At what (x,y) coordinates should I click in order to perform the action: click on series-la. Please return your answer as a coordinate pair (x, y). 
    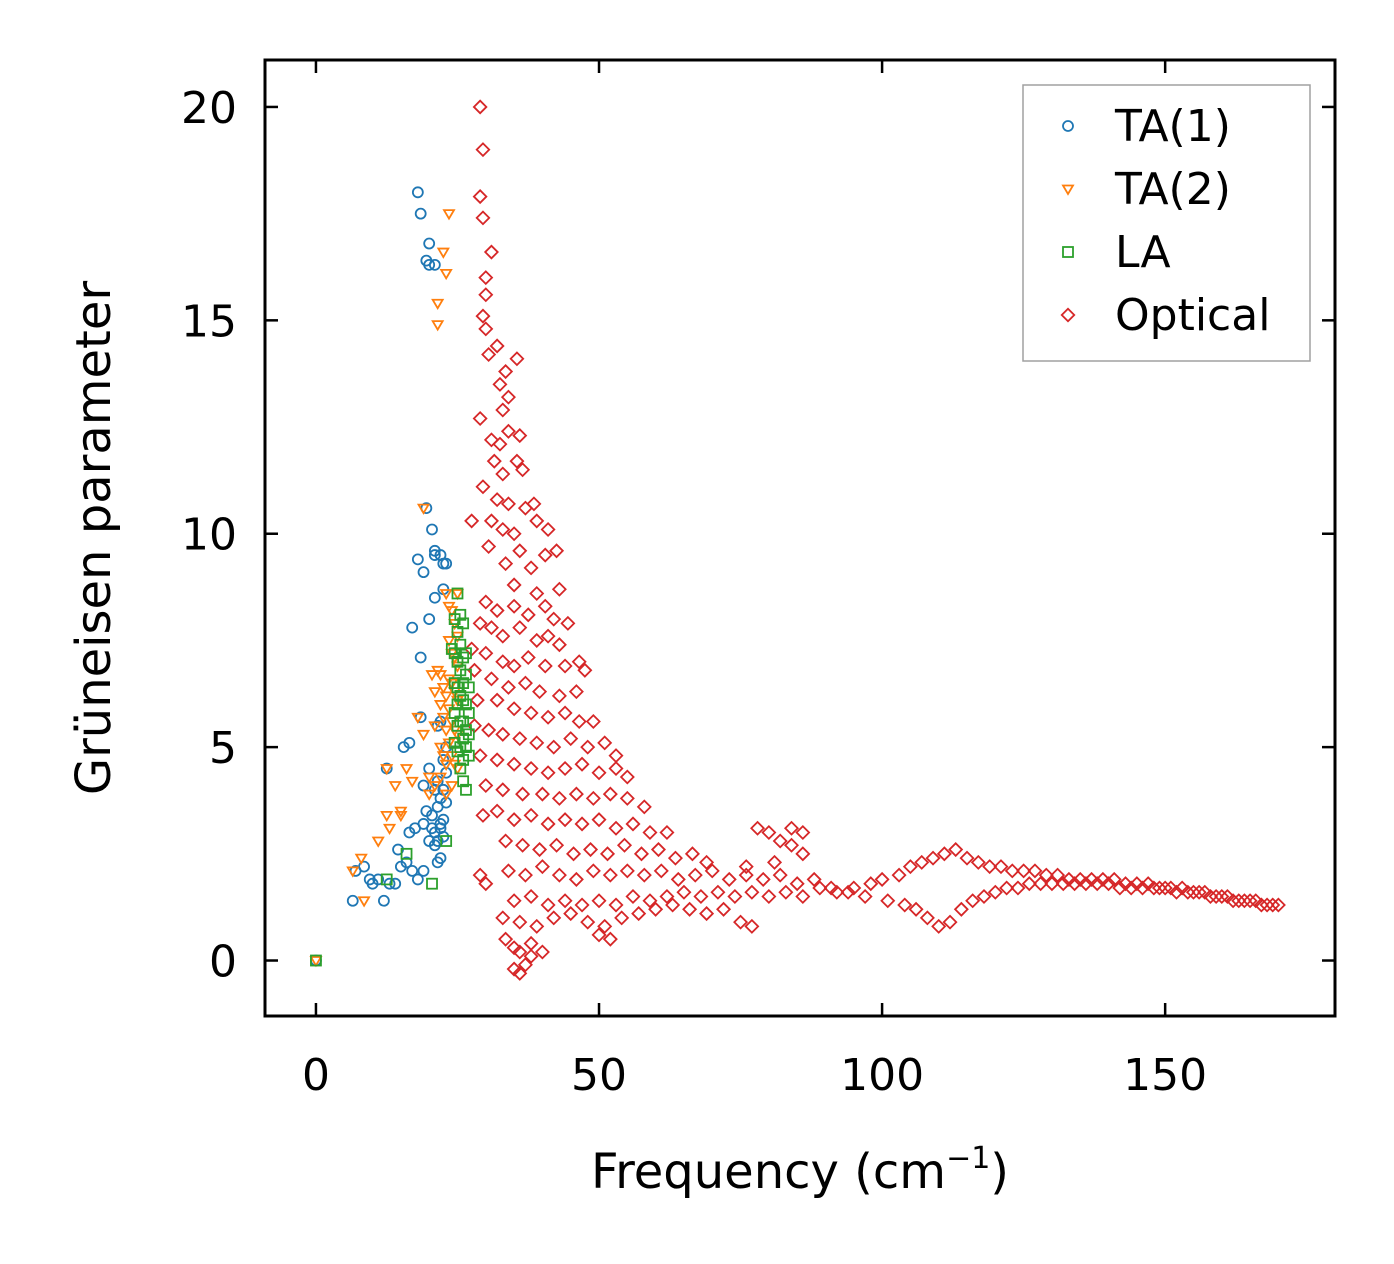
    Looking at the image, I should click on (392, 777).